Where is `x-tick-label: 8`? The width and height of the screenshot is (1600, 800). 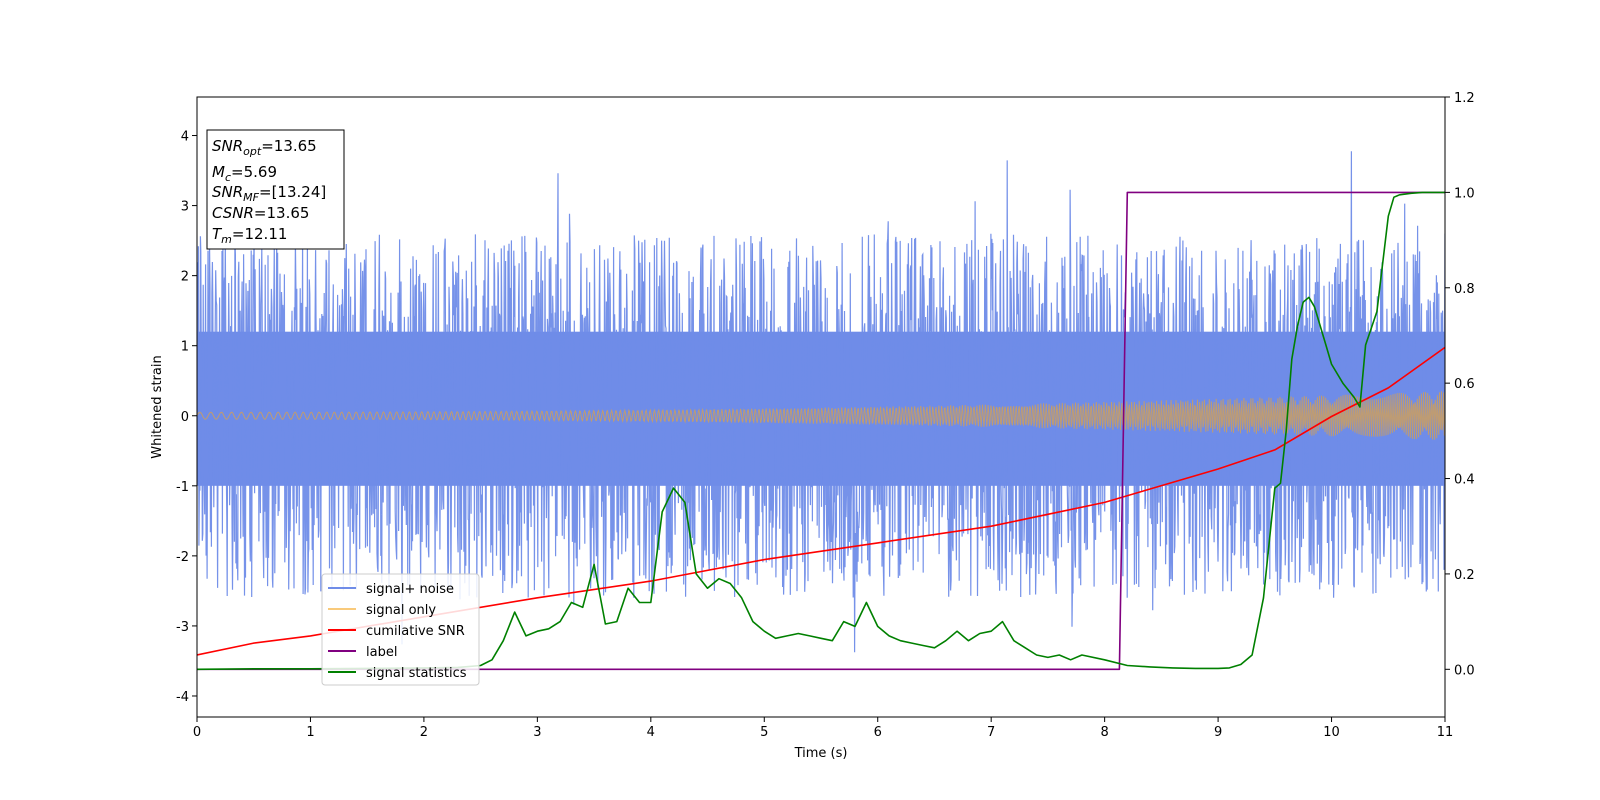 x-tick-label: 8 is located at coordinates (1104, 732).